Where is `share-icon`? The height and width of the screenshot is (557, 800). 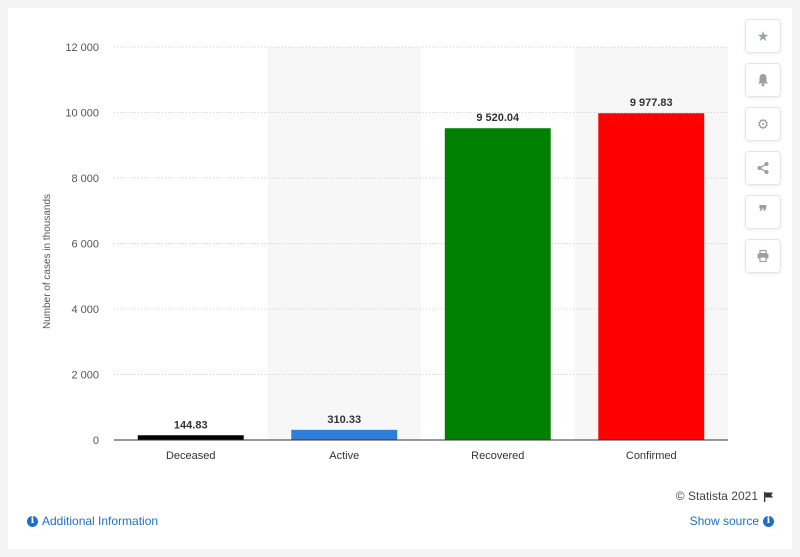
share-icon is located at coordinates (763, 168).